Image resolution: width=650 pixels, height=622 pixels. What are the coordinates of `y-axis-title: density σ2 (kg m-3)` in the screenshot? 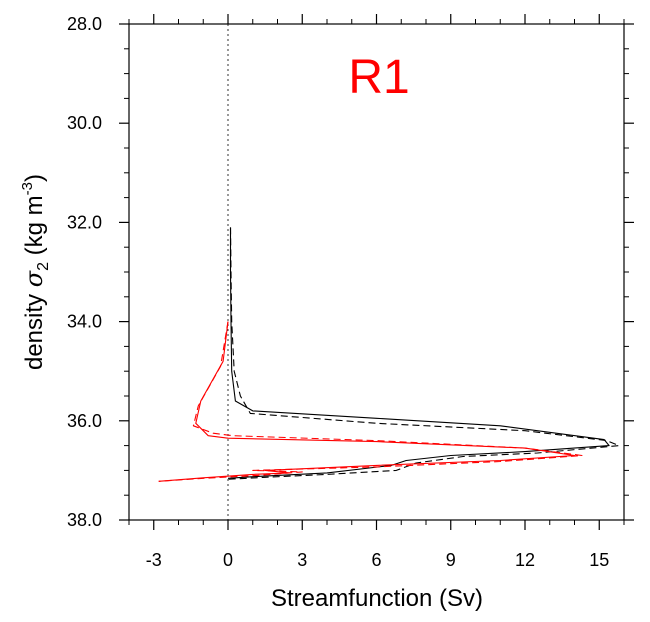 It's located at (35, 272).